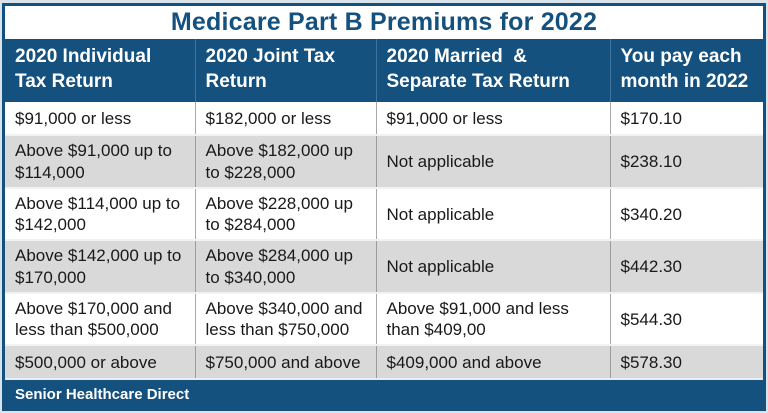 The image size is (768, 413). Describe the element at coordinates (686, 213) in the screenshot. I see `cell-premium: $340.20` at that location.